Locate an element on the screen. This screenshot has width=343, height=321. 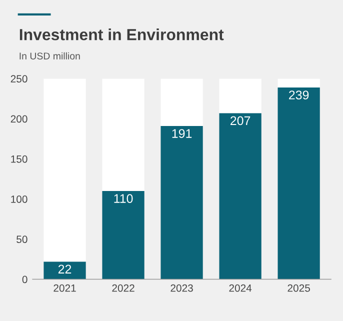
y-tick-label: 200 is located at coordinates (19, 119).